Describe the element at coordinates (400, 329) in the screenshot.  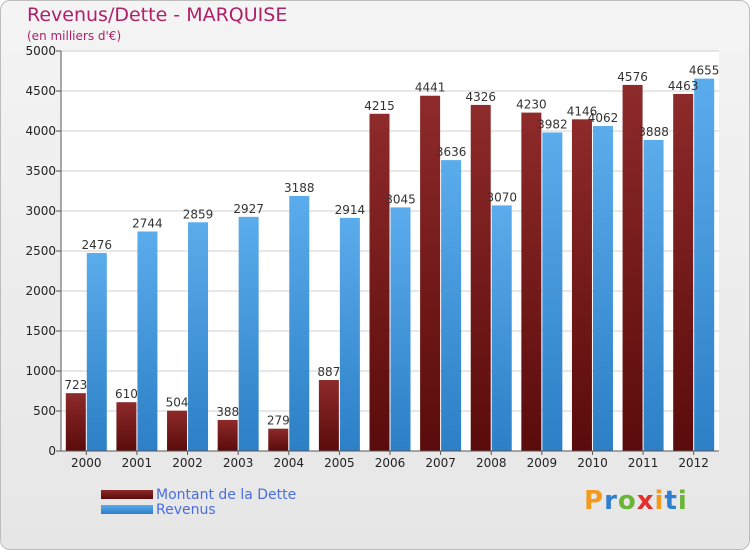
I see `bar-revenus-2006` at that location.